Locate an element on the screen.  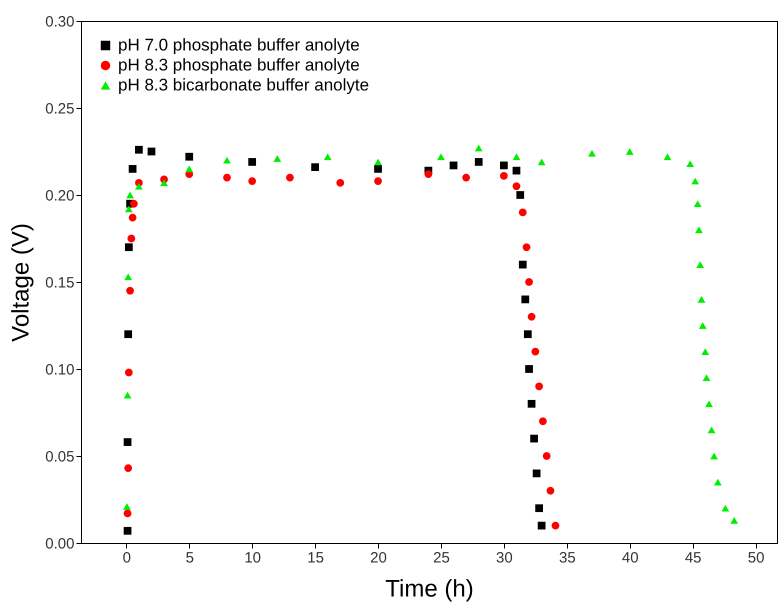
x-tick-label: 35 is located at coordinates (567, 558).